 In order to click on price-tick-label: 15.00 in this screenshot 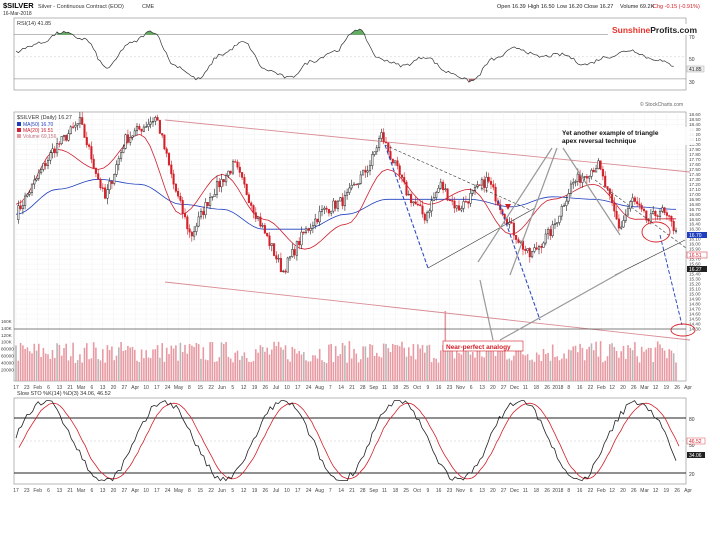, I will do `click(695, 294)`.